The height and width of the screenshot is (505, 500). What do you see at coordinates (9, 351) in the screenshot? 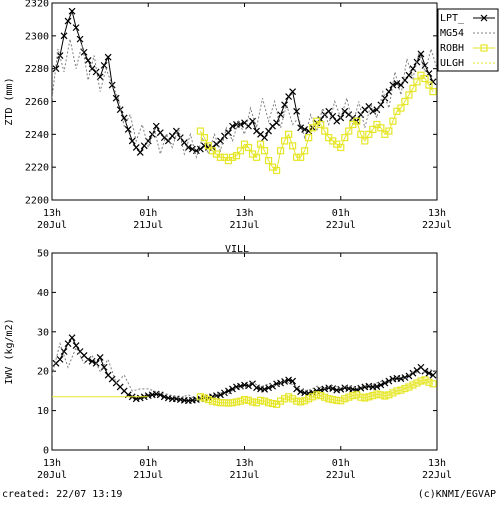
I see `y-axis-label: IWV (kg/m2)` at bounding box center [9, 351].